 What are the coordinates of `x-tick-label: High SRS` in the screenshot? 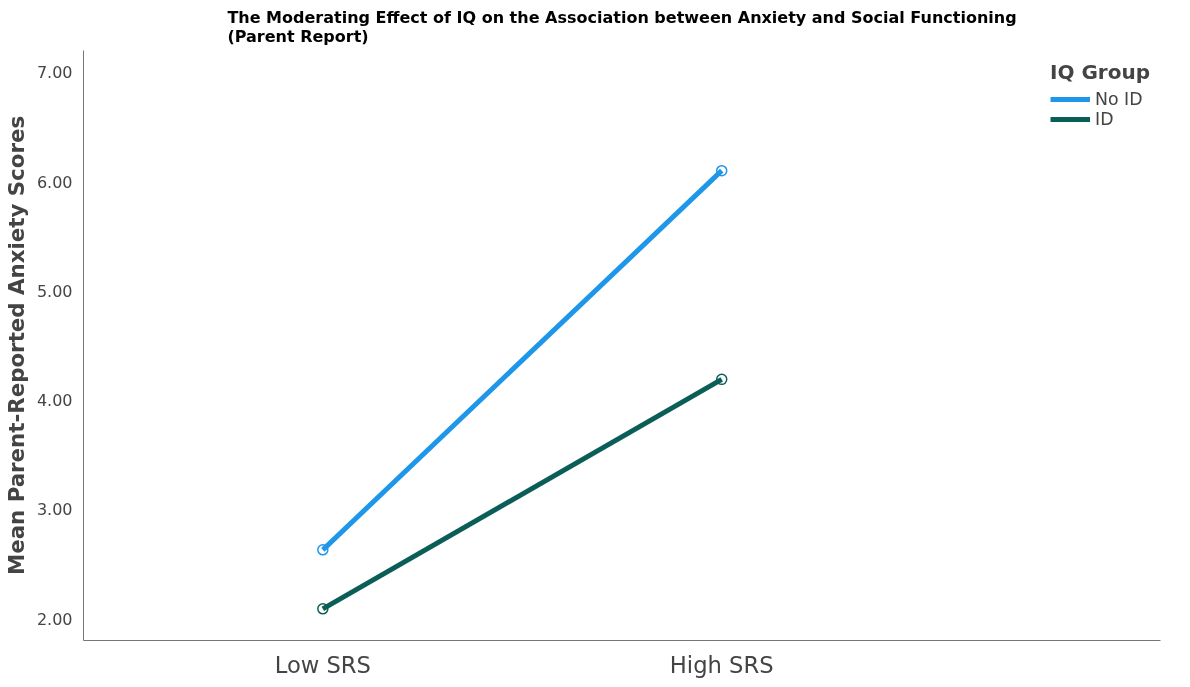 It's located at (721, 664).